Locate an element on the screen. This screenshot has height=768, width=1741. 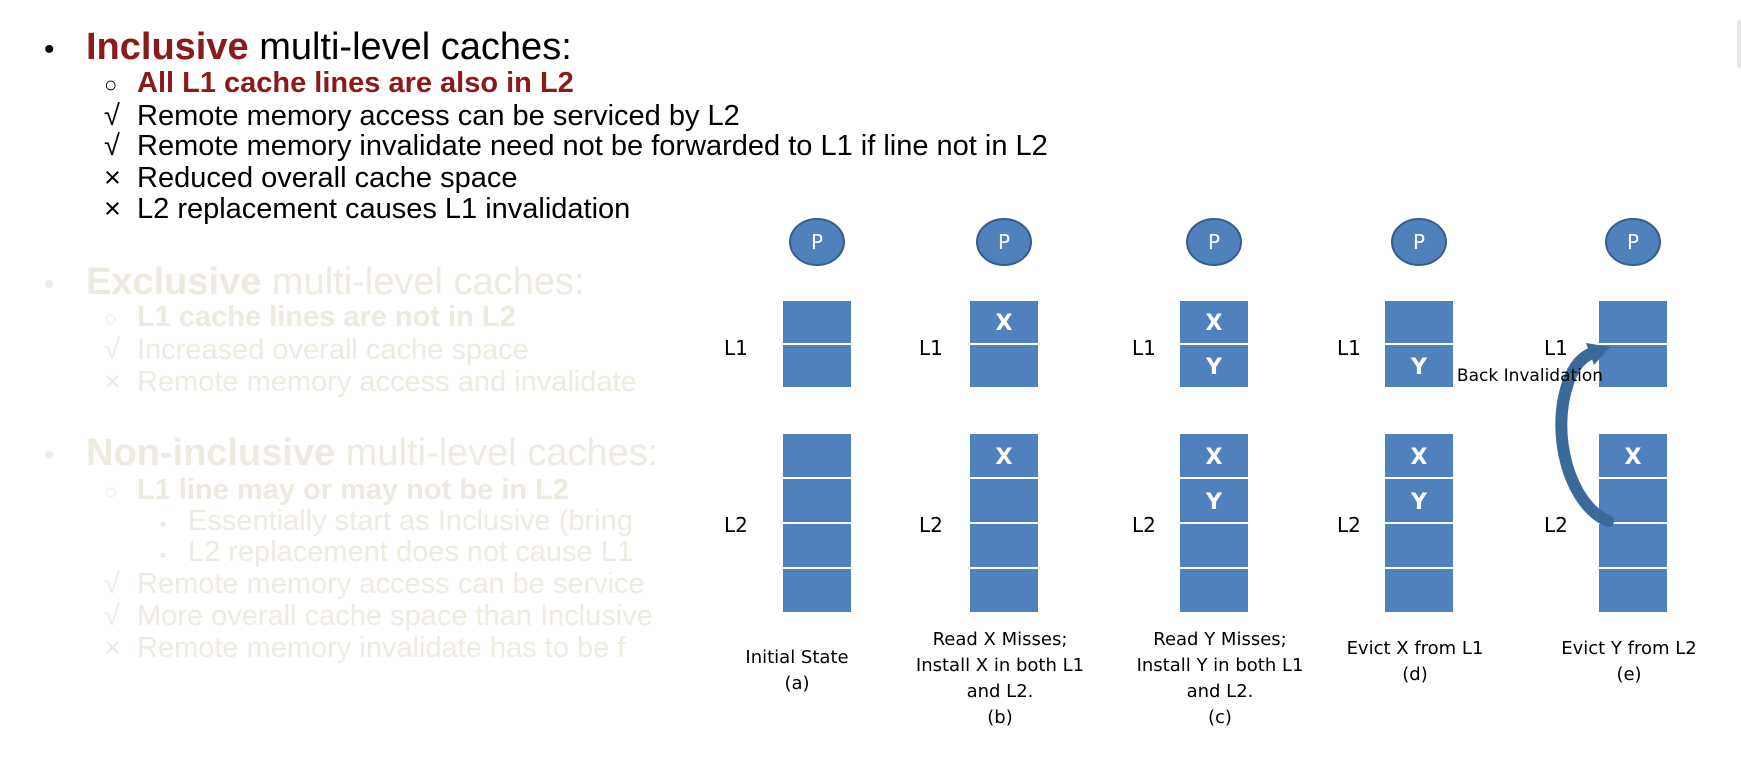
noninclusive-point: × Remote memory invalidate has to be f is located at coordinates (364, 648).